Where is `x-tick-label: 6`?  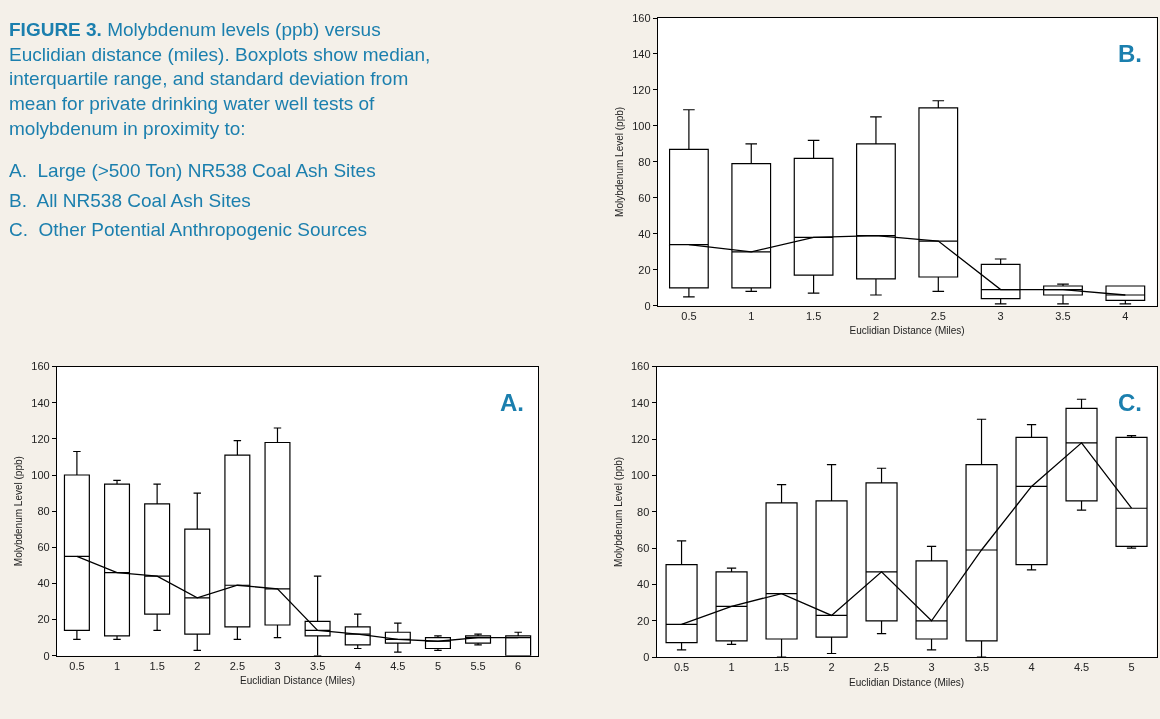
x-tick-label: 6 is located at coordinates (518, 665).